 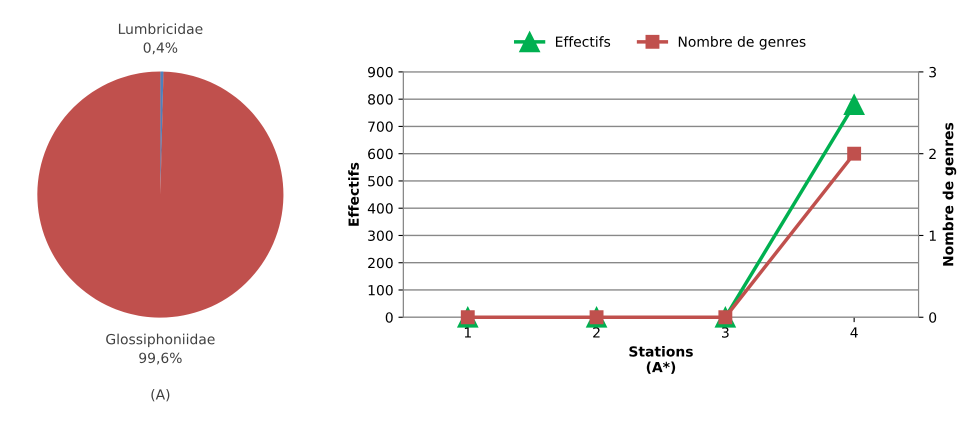 I want to click on y-tick-label: 200, so click(x=380, y=263).